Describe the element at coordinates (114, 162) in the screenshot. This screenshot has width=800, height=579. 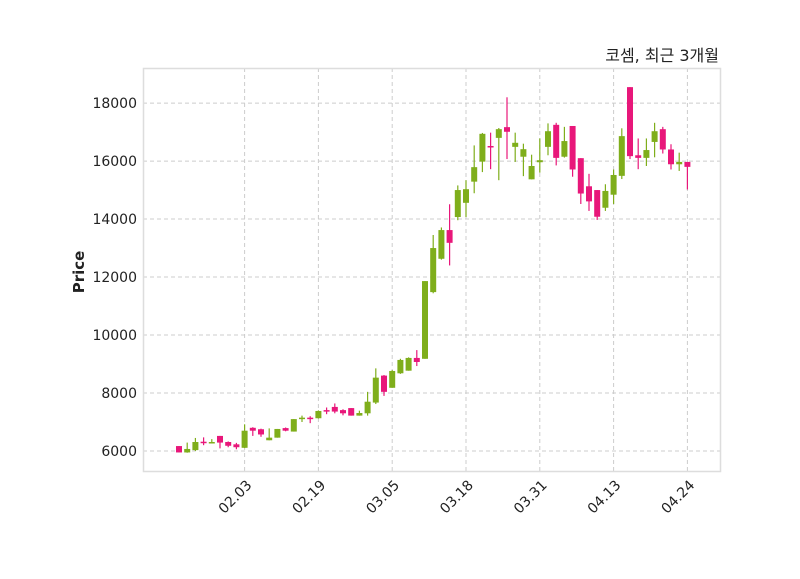
I see `y-tick-label: 16000` at that location.